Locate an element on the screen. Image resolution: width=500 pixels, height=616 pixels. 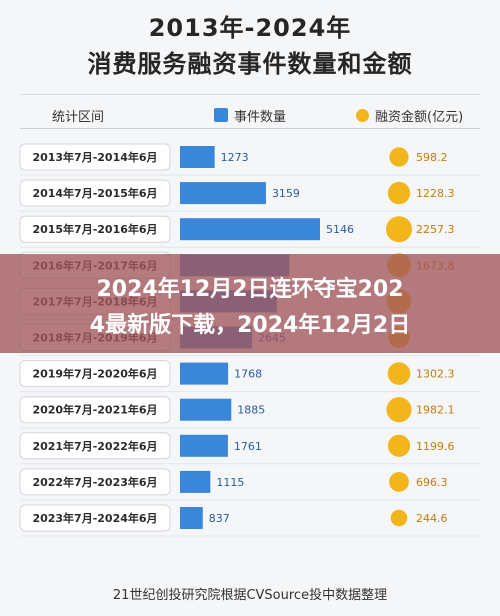
legend-count-label: 事件数量 is located at coordinates (260, 117).